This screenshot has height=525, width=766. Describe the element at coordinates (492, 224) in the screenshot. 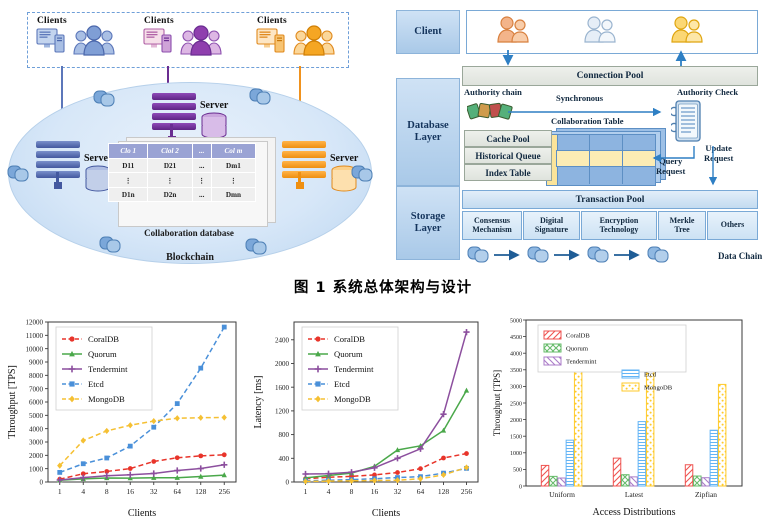

I see `cell-label: Consensus Mechanism` at that location.